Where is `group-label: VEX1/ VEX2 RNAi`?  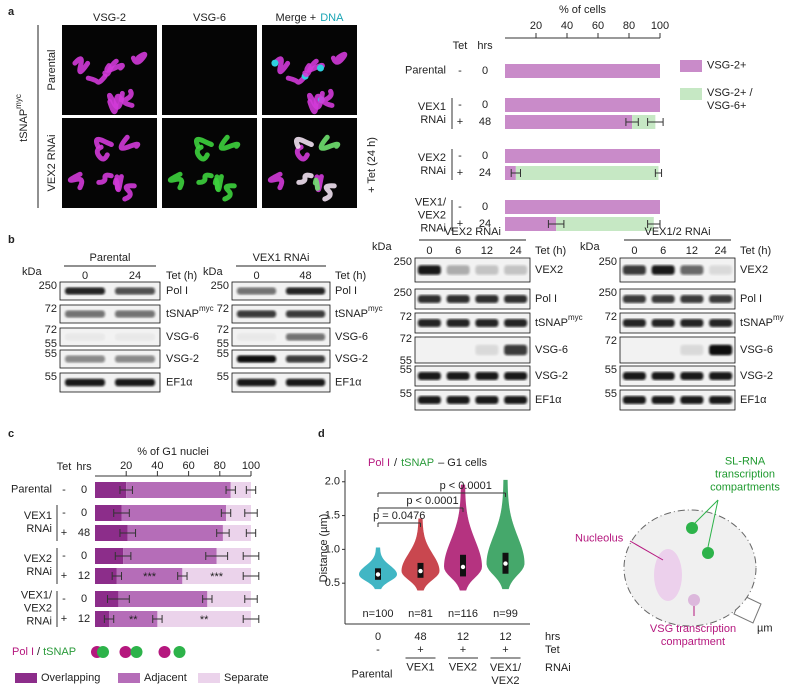 group-label: VEX1/ VEX2 RNAi is located at coordinates (36, 608).